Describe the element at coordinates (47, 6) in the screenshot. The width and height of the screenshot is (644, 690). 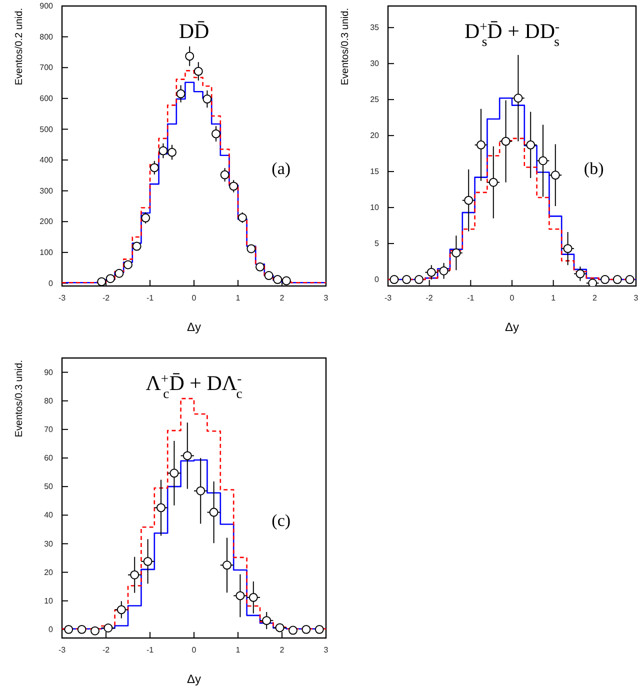
I see `y-tick-label: 900` at that location.